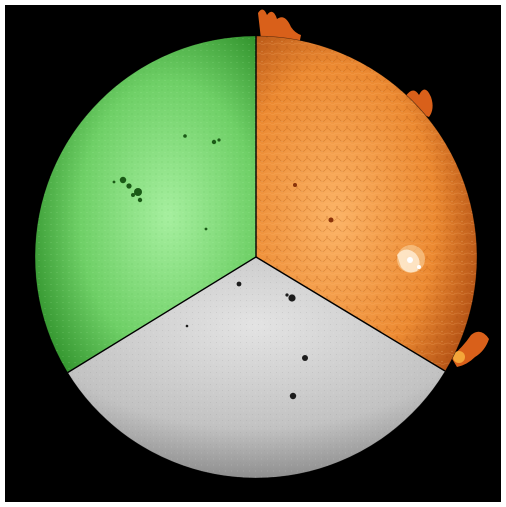 This screenshot has width=506, height=507. I want to click on active-region-orange, so click(359, 228).